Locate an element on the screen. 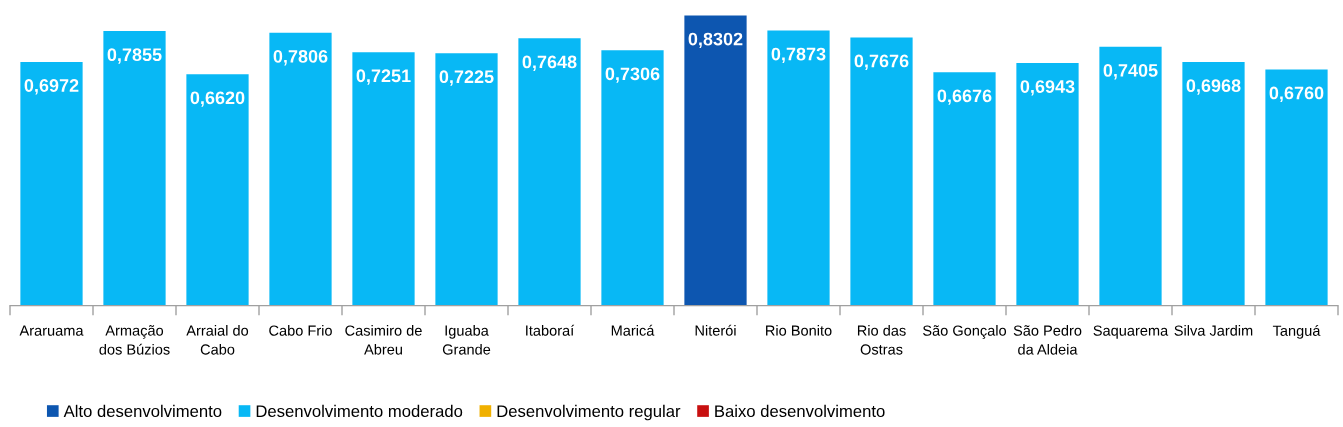 The width and height of the screenshot is (1343, 427). x-tick-label: Maricá is located at coordinates (633, 330).